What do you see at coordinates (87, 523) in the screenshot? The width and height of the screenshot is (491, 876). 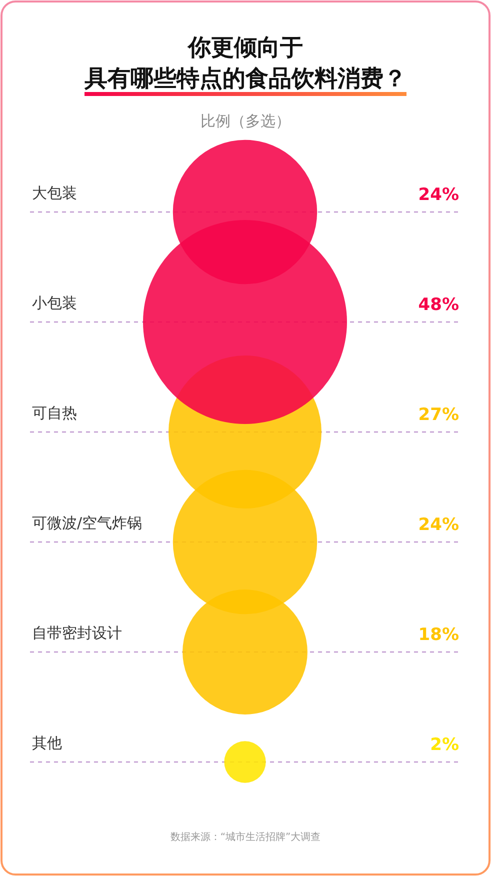 I see `category-label: 可微波/空气炸锅` at bounding box center [87, 523].